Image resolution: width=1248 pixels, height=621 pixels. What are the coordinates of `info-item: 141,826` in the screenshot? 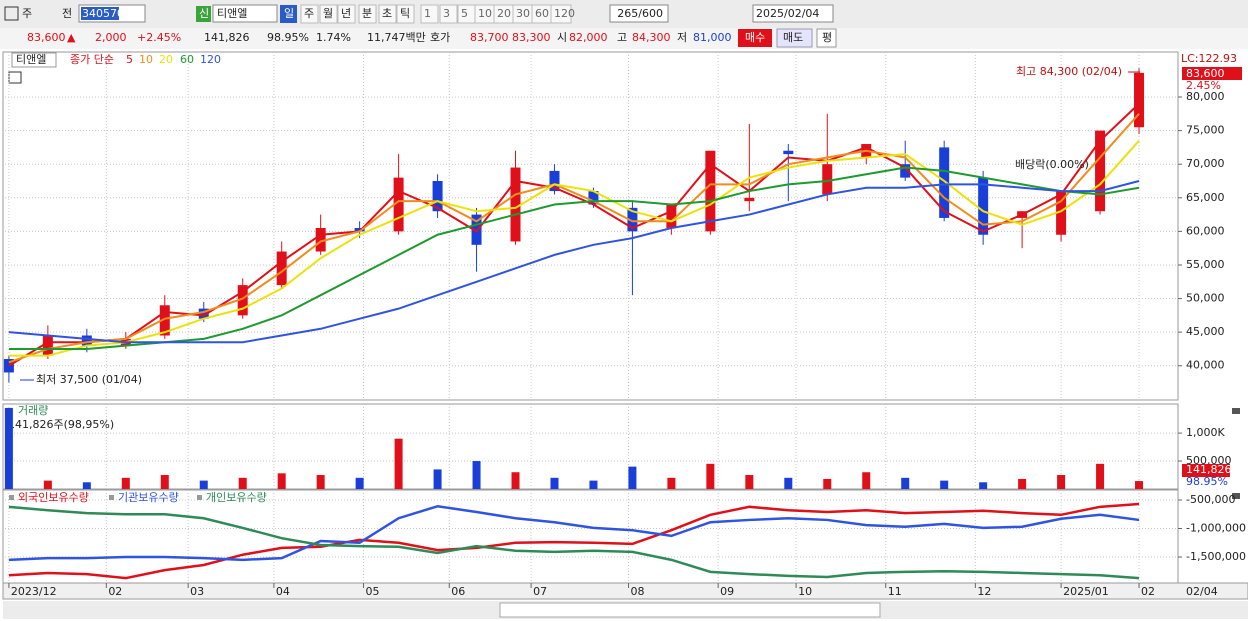 It's located at (227, 37).